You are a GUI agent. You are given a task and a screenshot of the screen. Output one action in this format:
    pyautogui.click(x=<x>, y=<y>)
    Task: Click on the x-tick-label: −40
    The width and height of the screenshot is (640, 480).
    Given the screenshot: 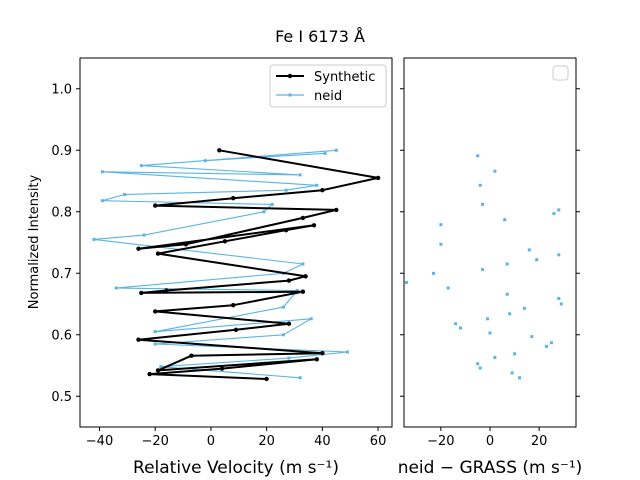 What is the action you would take?
    pyautogui.click(x=99, y=441)
    